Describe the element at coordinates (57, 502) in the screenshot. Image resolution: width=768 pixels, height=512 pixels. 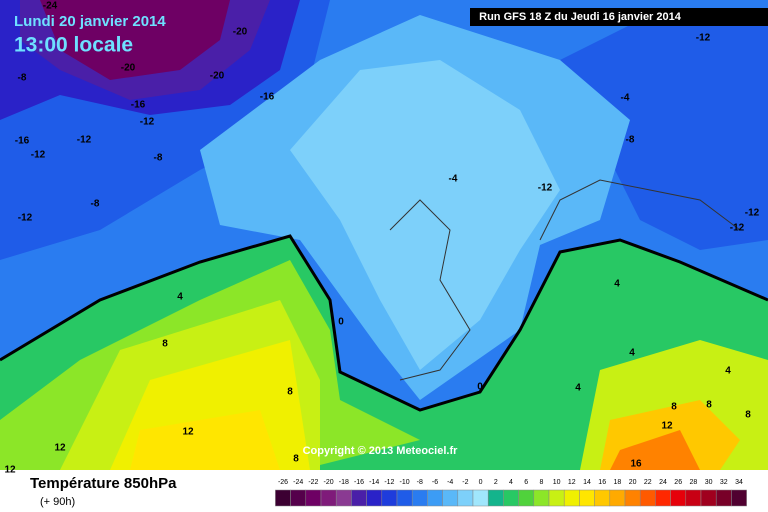
I see `footer-lead: (+ 90h)` at that location.